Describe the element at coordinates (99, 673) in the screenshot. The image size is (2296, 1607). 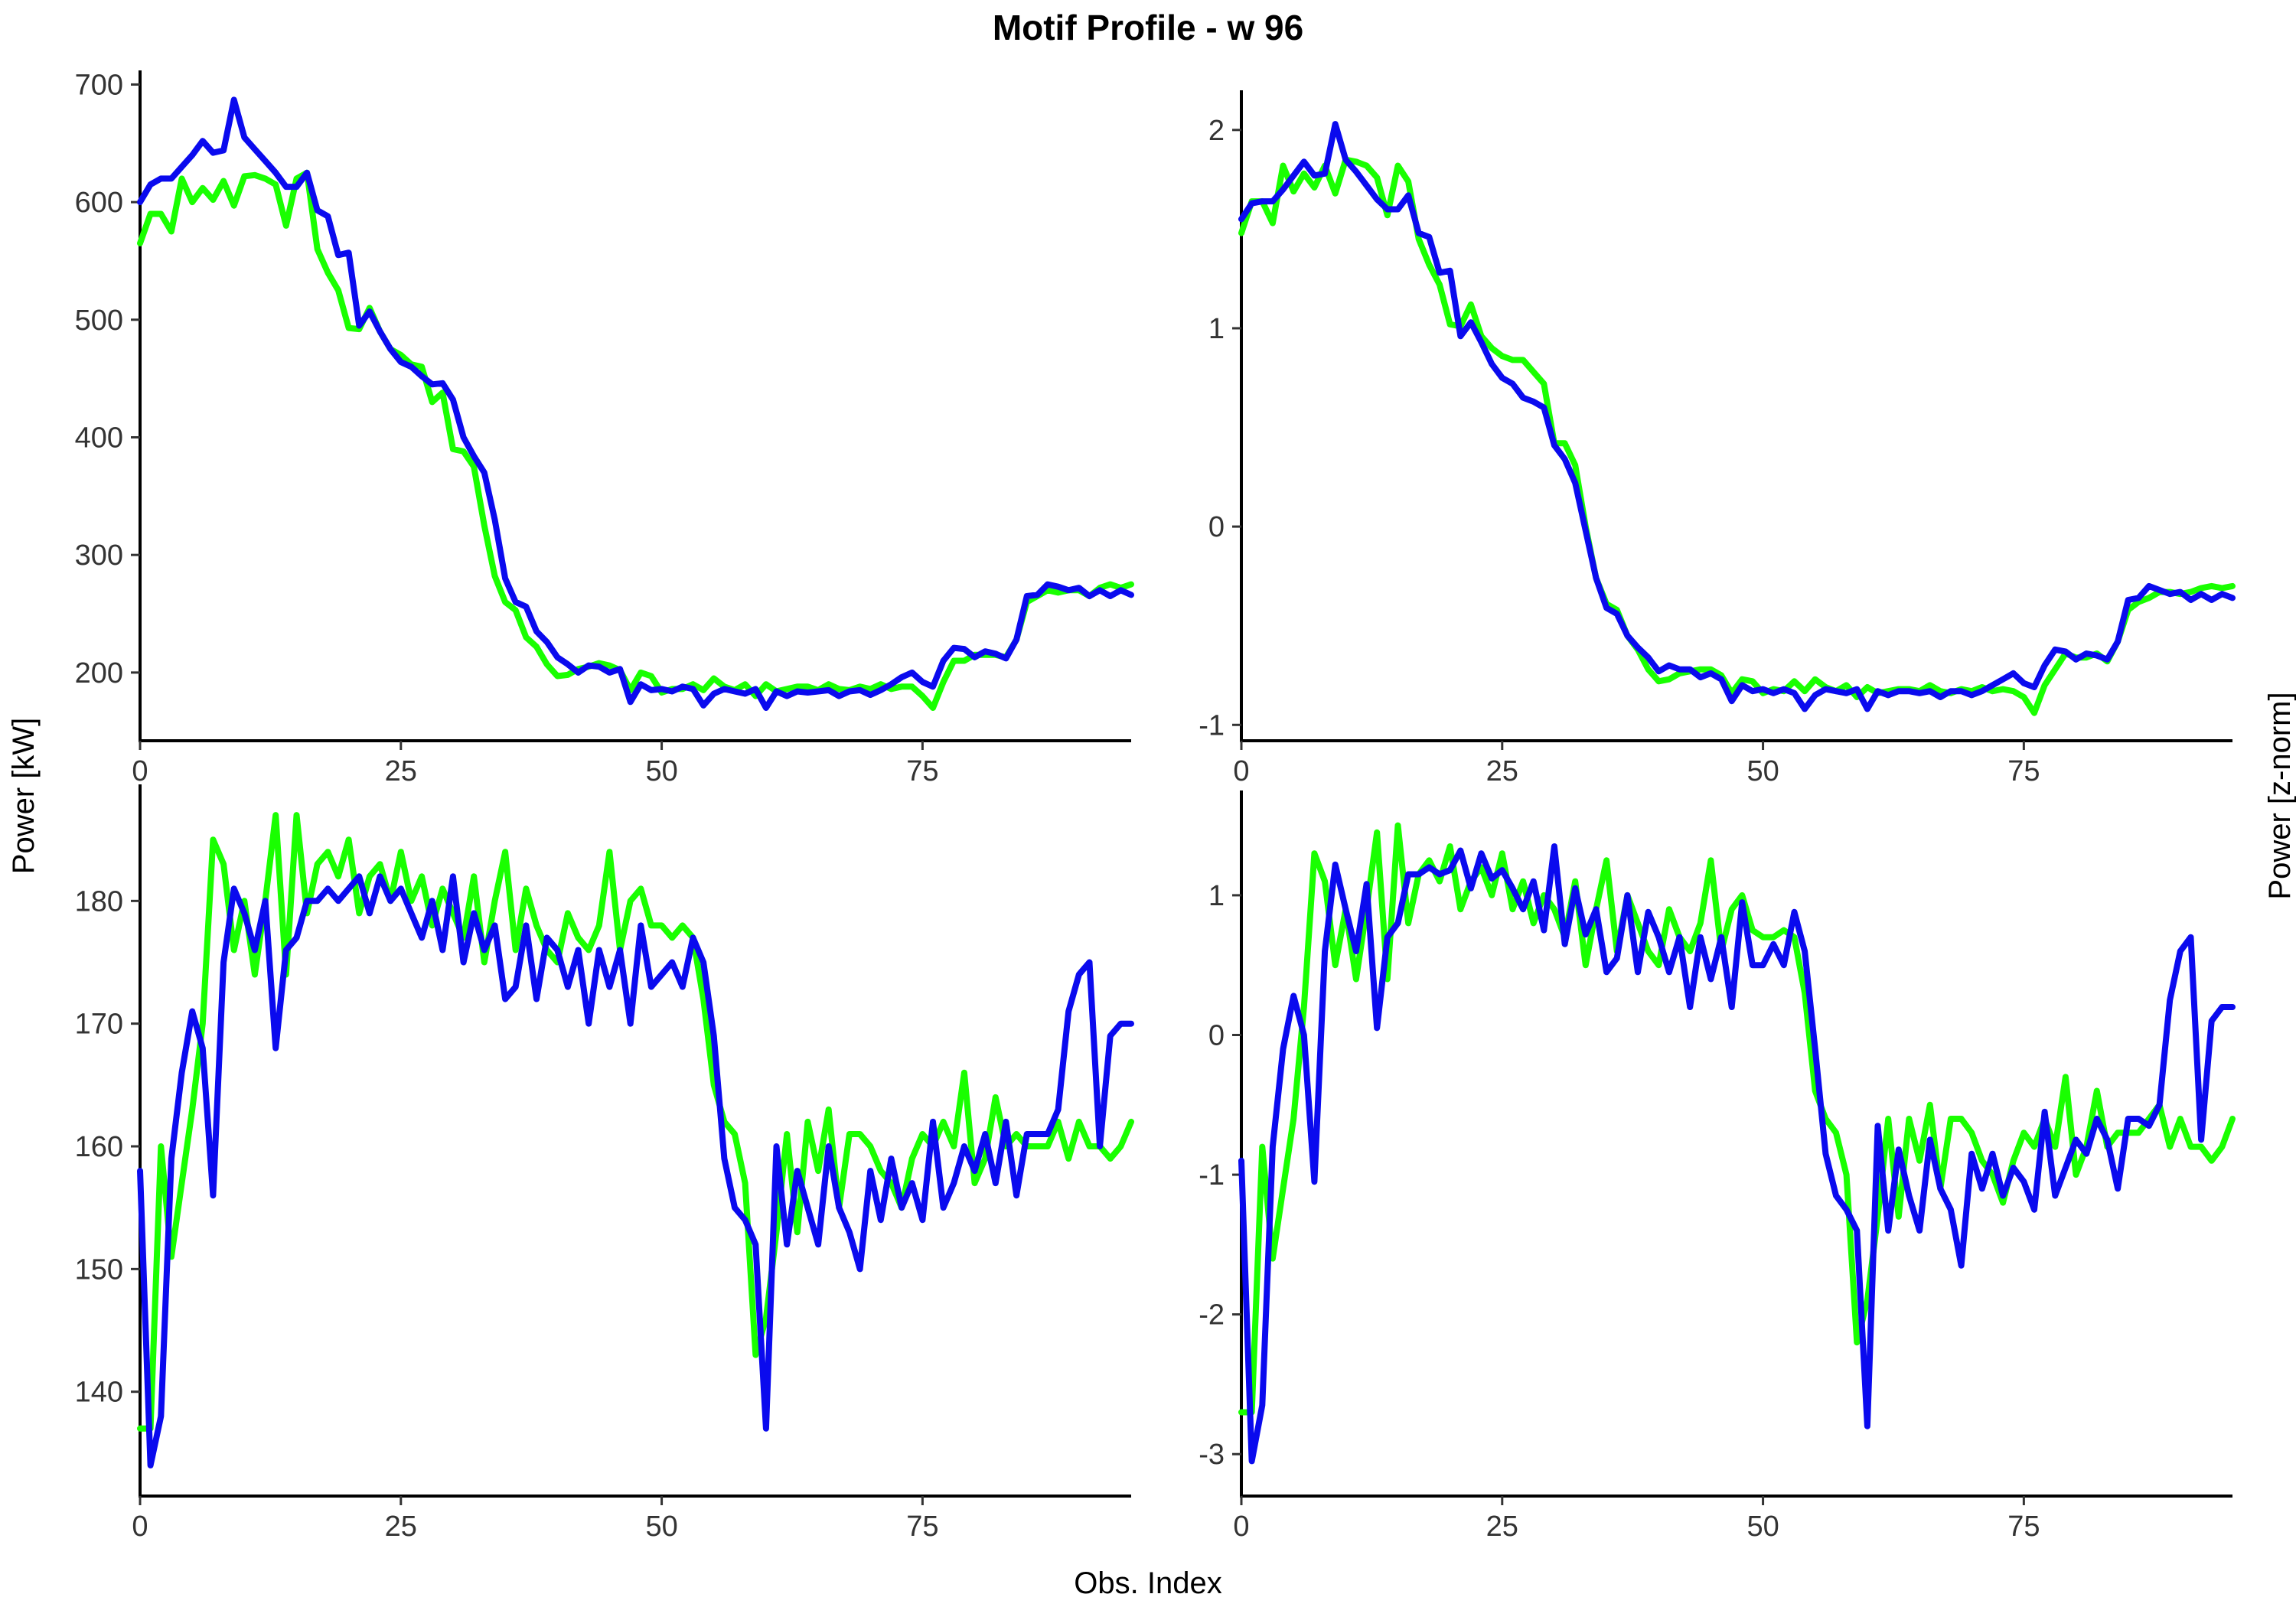
I see `y-tick-label: 200` at that location.